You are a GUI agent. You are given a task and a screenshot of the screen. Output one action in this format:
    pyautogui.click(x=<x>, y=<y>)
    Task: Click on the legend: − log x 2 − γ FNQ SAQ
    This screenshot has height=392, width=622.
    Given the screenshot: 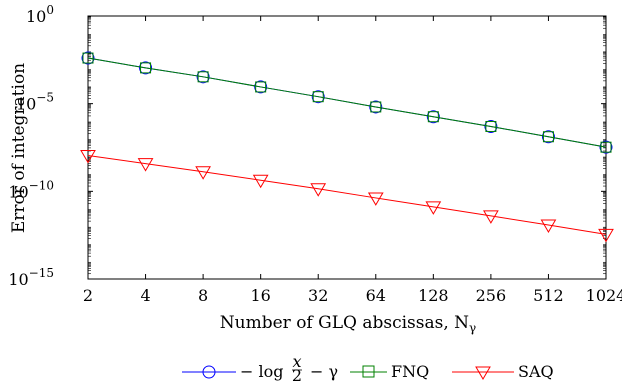 What is the action you would take?
    pyautogui.click(x=368, y=368)
    